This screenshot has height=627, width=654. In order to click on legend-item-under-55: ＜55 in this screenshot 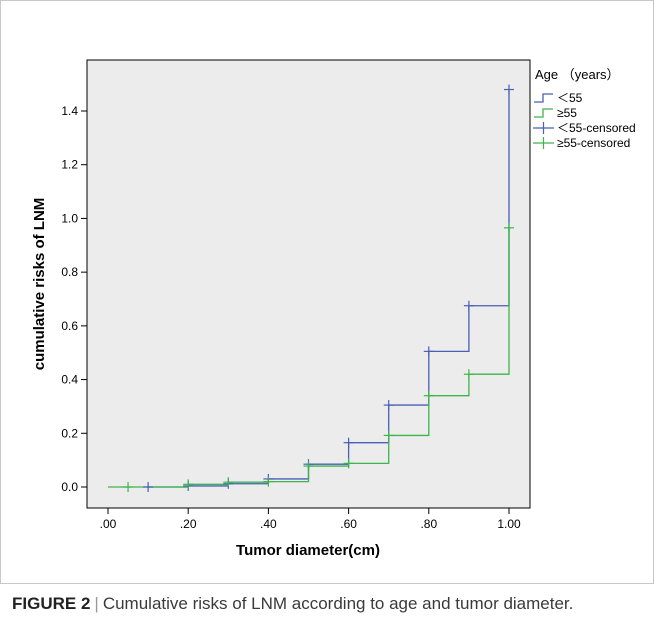, I will do `click(558, 98)`.